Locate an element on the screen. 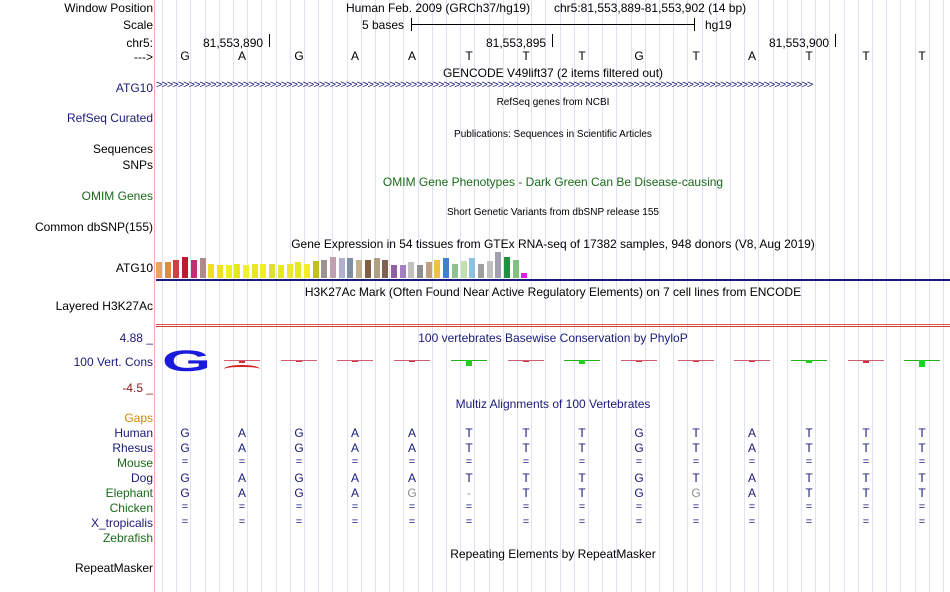 The image size is (950, 592). alignment-base: G is located at coordinates (299, 433).